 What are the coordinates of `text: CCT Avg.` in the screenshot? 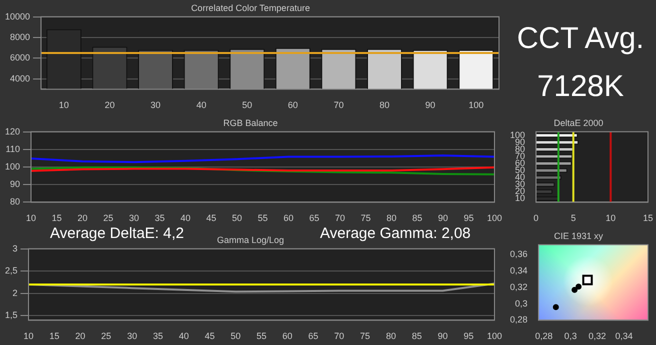 It's located at (581, 39).